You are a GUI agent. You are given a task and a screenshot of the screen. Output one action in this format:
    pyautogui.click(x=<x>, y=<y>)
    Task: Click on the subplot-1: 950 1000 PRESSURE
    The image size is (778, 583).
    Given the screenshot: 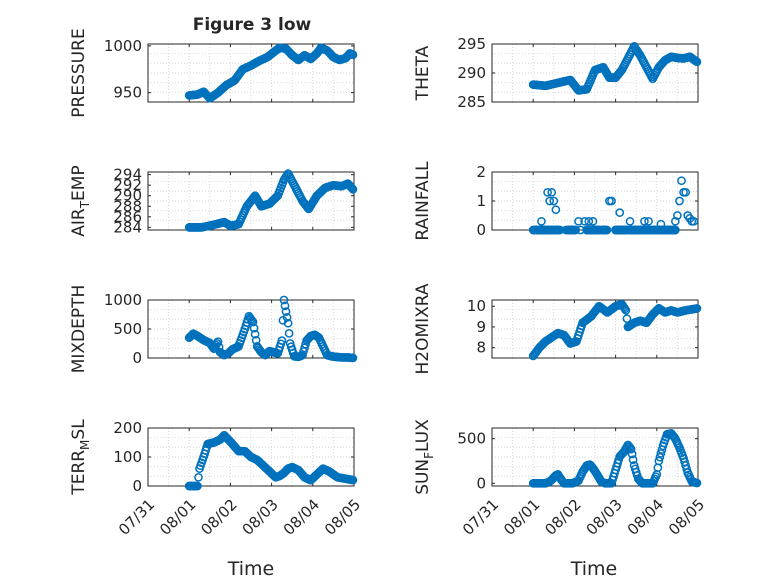 What is the action you would take?
    pyautogui.click(x=213, y=73)
    